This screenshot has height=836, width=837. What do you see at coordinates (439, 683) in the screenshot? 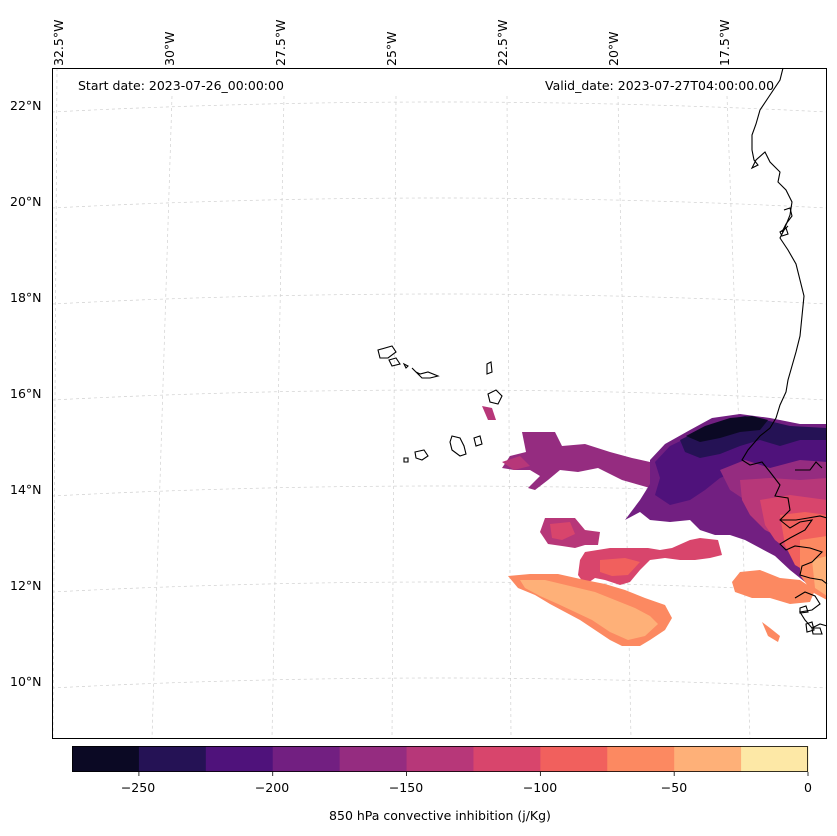
I see `parallel-10n` at bounding box center [439, 683].